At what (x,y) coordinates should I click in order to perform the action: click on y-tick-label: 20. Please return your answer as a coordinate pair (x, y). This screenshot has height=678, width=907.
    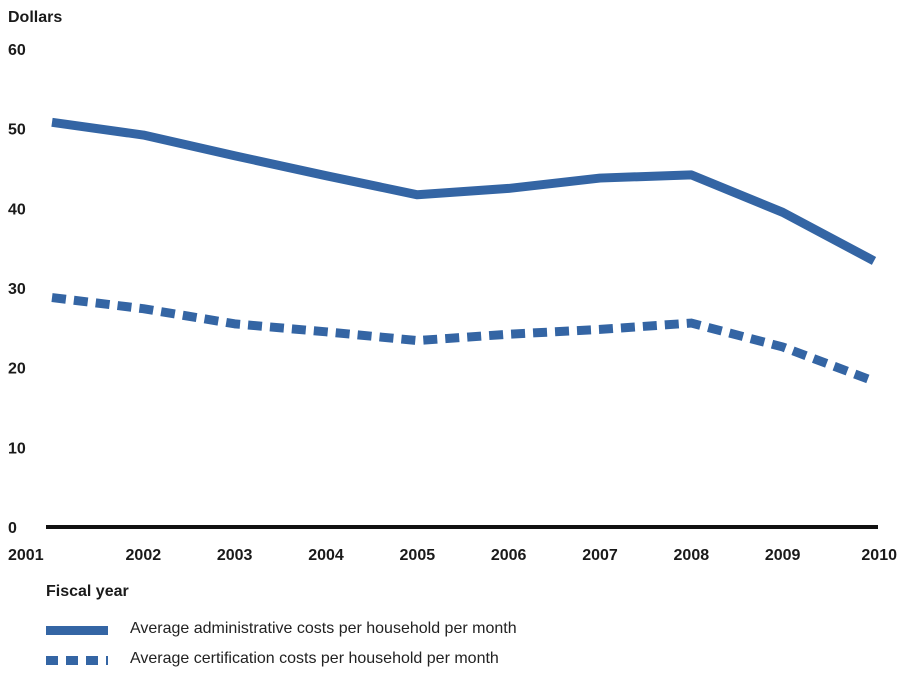
    Looking at the image, I should click on (17, 369).